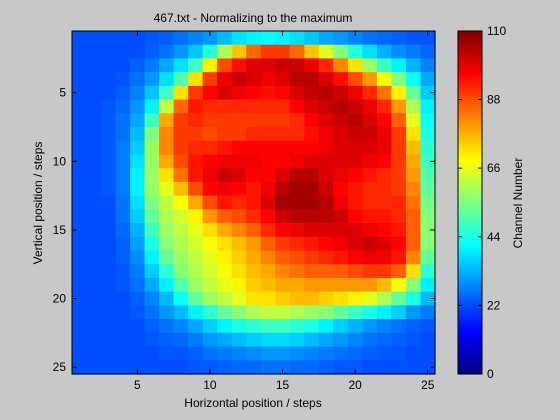 Image resolution: width=560 pixels, height=420 pixels. What do you see at coordinates (496, 31) in the screenshot?
I see `colorbar-tick-label: 110` at bounding box center [496, 31].